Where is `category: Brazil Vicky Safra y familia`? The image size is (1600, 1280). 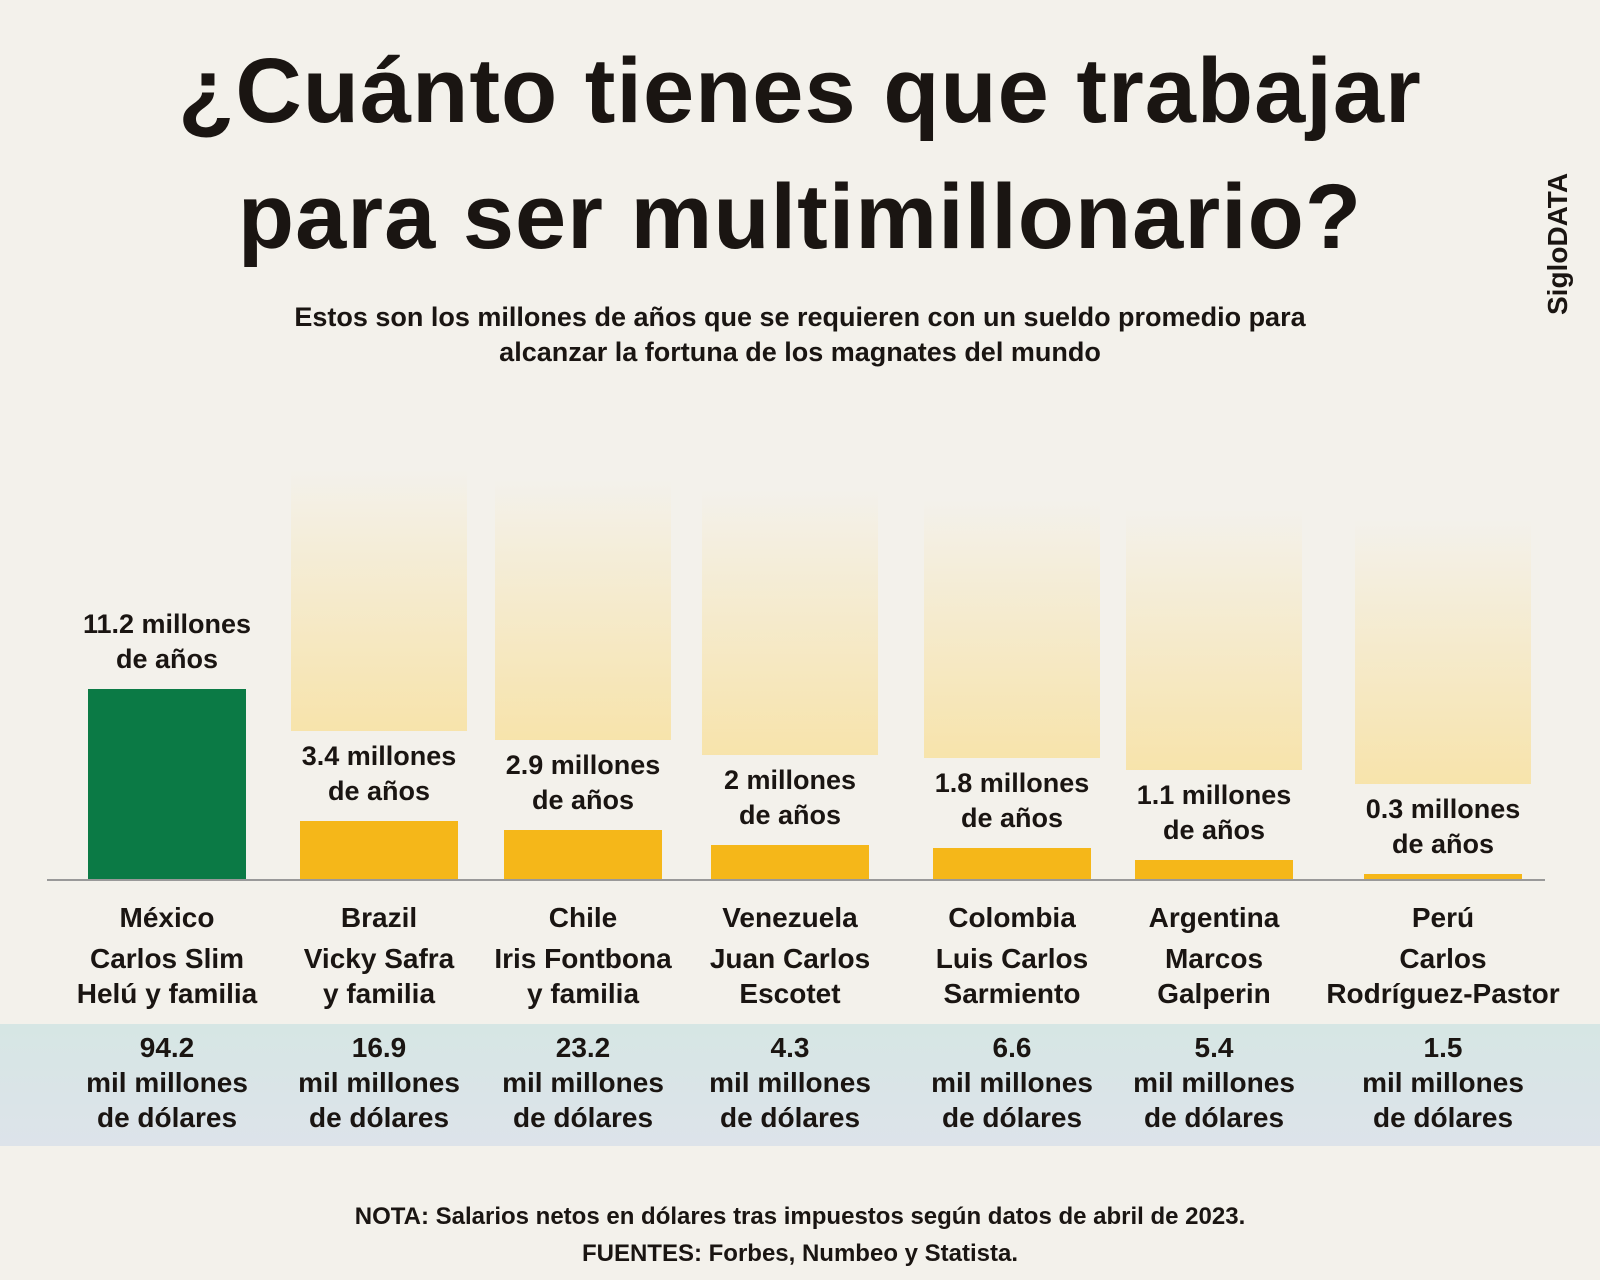
category: Brazil Vicky Safra y familia is located at coordinates (379, 955).